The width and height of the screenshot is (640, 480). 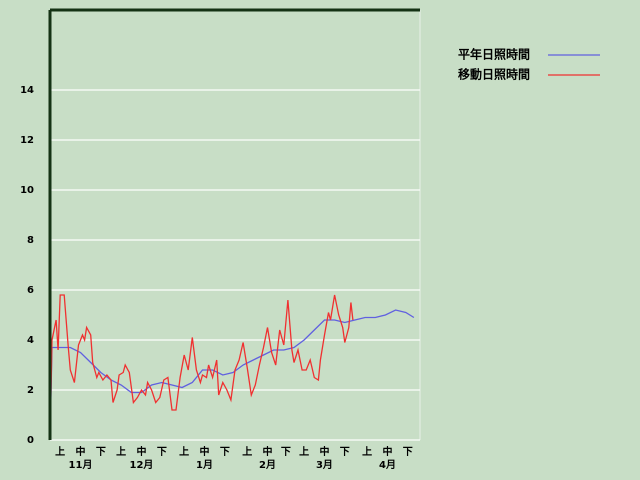 I want to click on y-tick-label: 10, so click(x=27, y=190).